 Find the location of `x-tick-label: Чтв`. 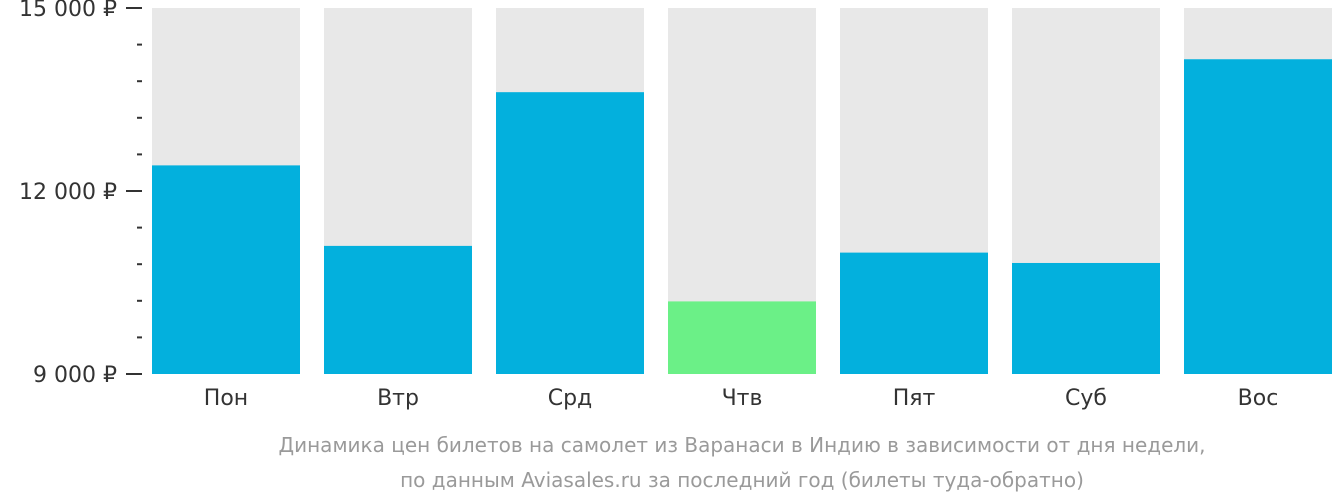

x-tick-label: Чтв is located at coordinates (742, 398).